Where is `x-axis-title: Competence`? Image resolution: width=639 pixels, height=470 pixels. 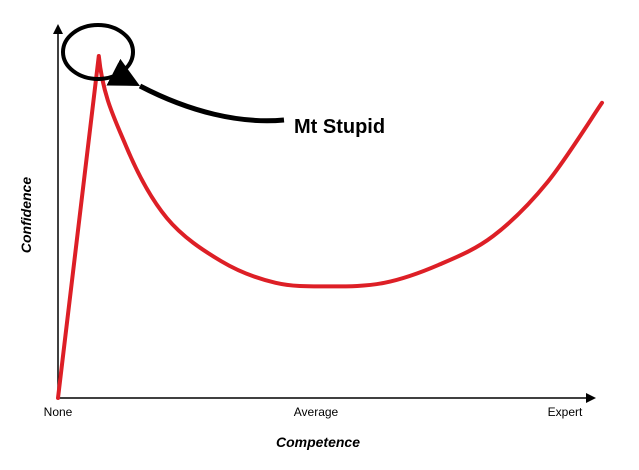 x-axis-title: Competence is located at coordinates (318, 442).